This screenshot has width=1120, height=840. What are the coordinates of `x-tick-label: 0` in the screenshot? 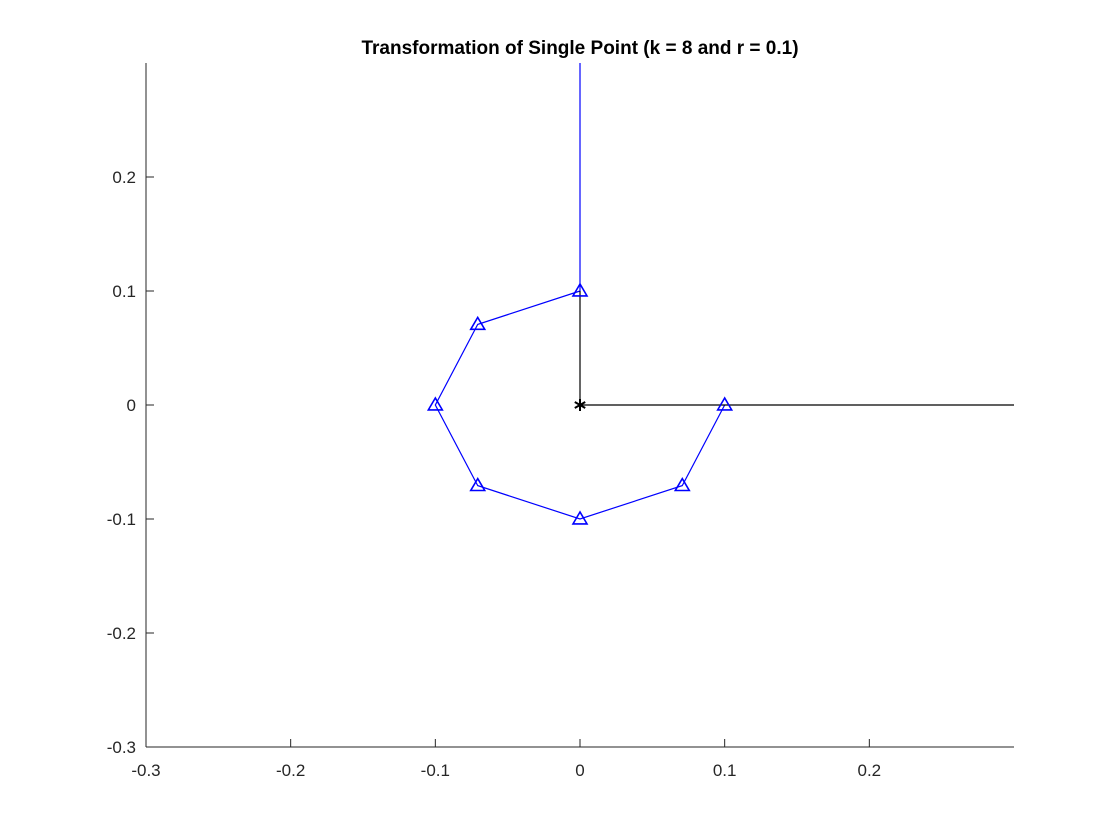 It's located at (579, 770).